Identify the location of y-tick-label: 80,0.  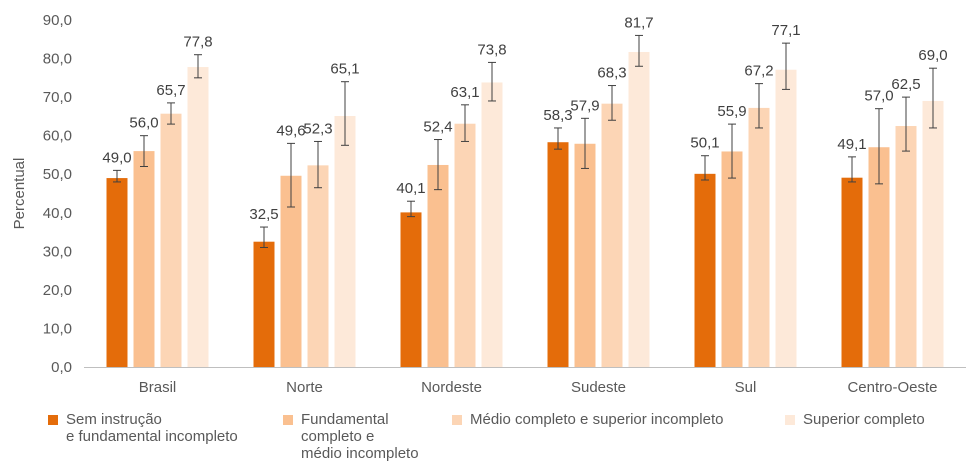
(57, 59).